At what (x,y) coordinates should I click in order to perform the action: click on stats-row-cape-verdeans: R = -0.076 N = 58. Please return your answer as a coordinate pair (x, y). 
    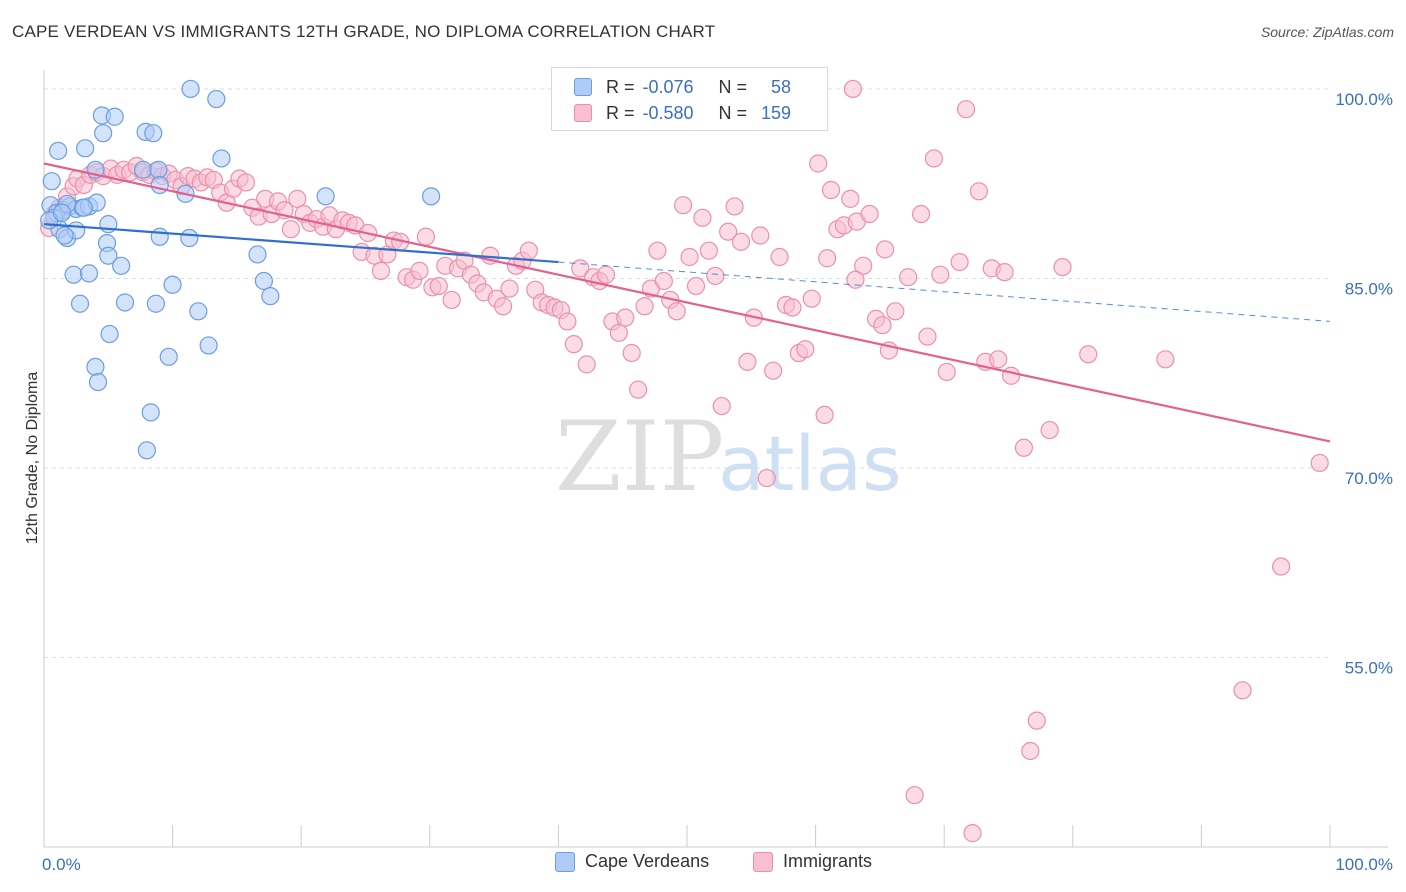
    Looking at the image, I should click on (682, 87).